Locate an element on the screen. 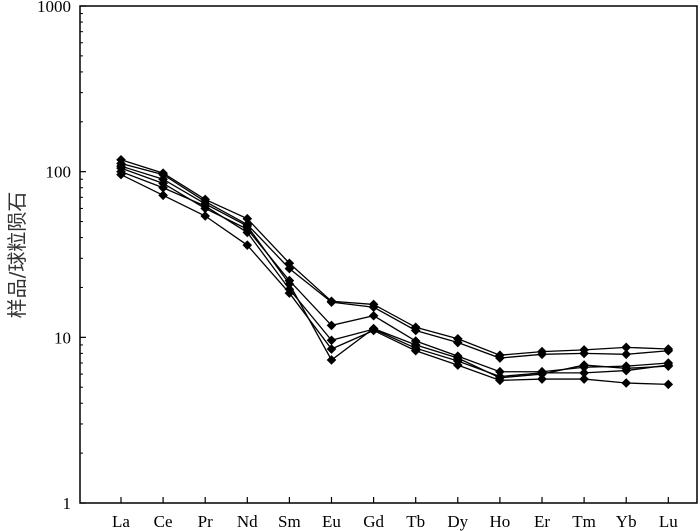 This screenshot has width=700, height=531. x-tick-label: Sm is located at coordinates (289, 521).